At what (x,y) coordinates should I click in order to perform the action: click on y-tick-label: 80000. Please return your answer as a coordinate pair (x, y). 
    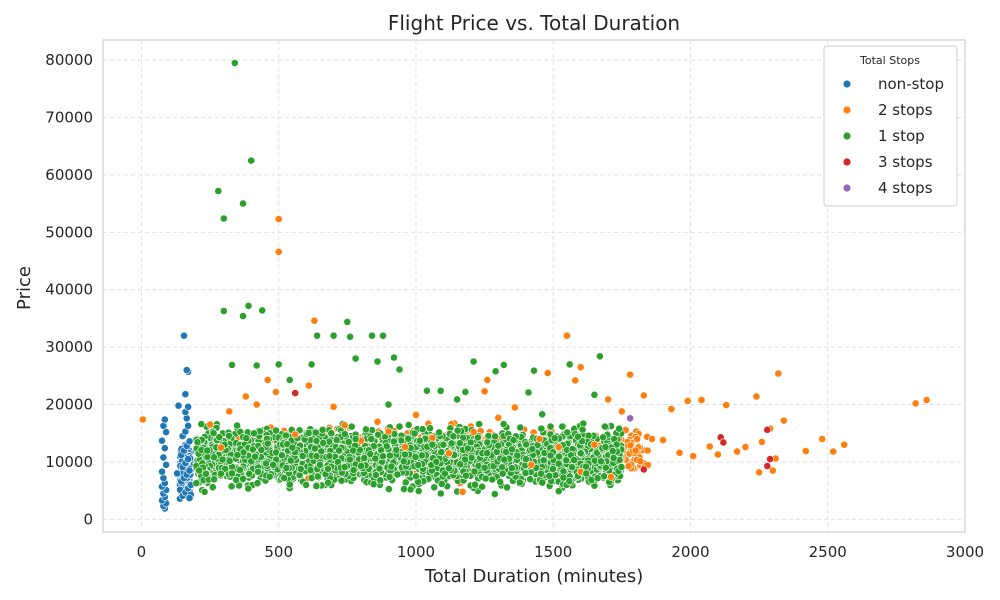
    Looking at the image, I should click on (69, 60).